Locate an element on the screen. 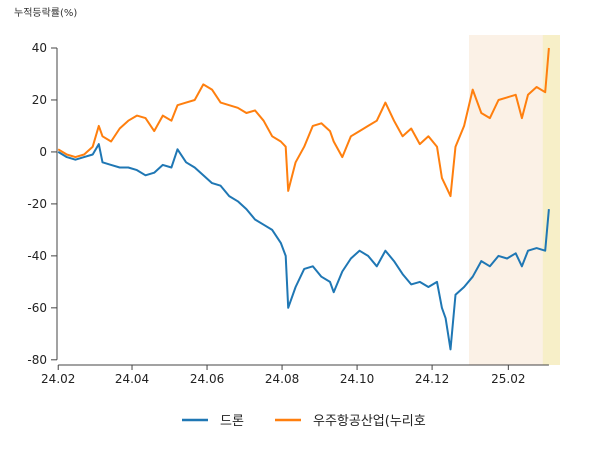  x-tick-label: 25.02 is located at coordinates (508, 379).